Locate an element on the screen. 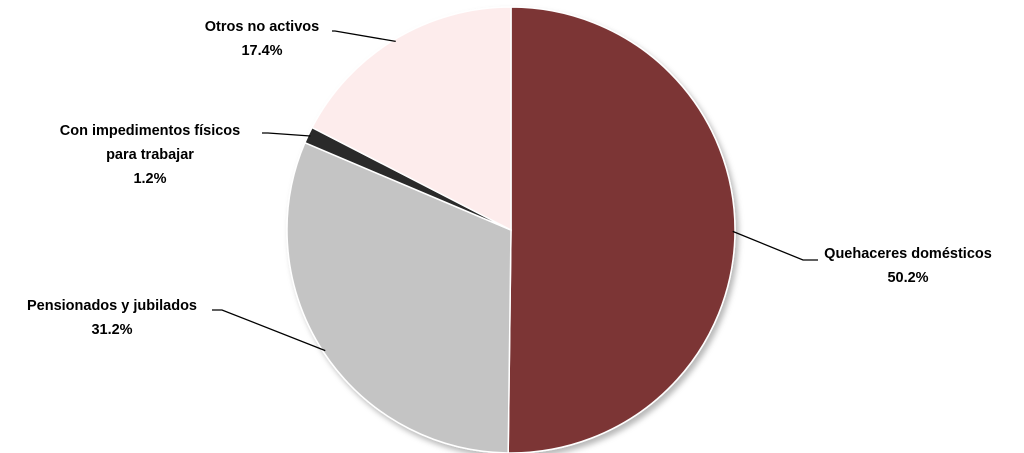 This screenshot has width=1024, height=453. slice-value-pensionados-jubilados: 31.2% is located at coordinates (111, 330).